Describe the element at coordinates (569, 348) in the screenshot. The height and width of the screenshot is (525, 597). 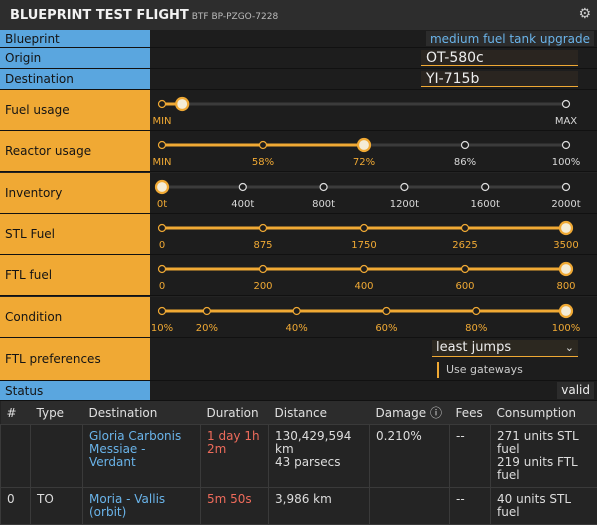
I see `dropdown-arrow: ⌄` at that location.